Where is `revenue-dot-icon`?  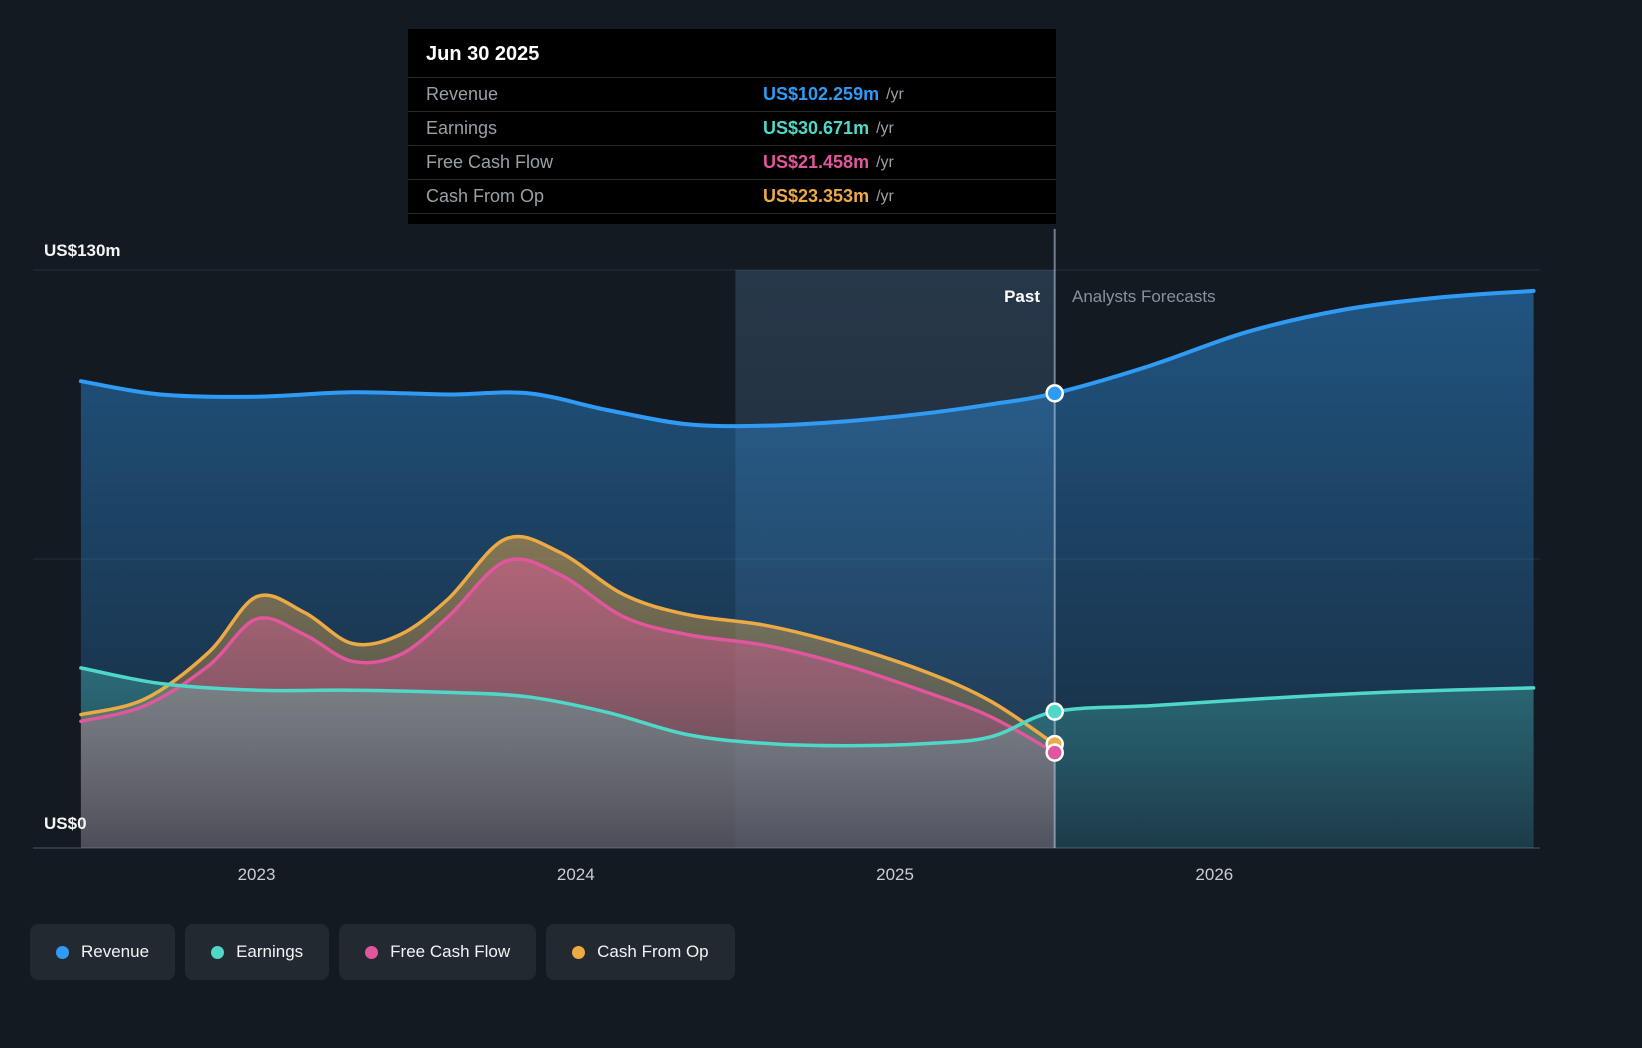
revenue-dot-icon is located at coordinates (62, 952).